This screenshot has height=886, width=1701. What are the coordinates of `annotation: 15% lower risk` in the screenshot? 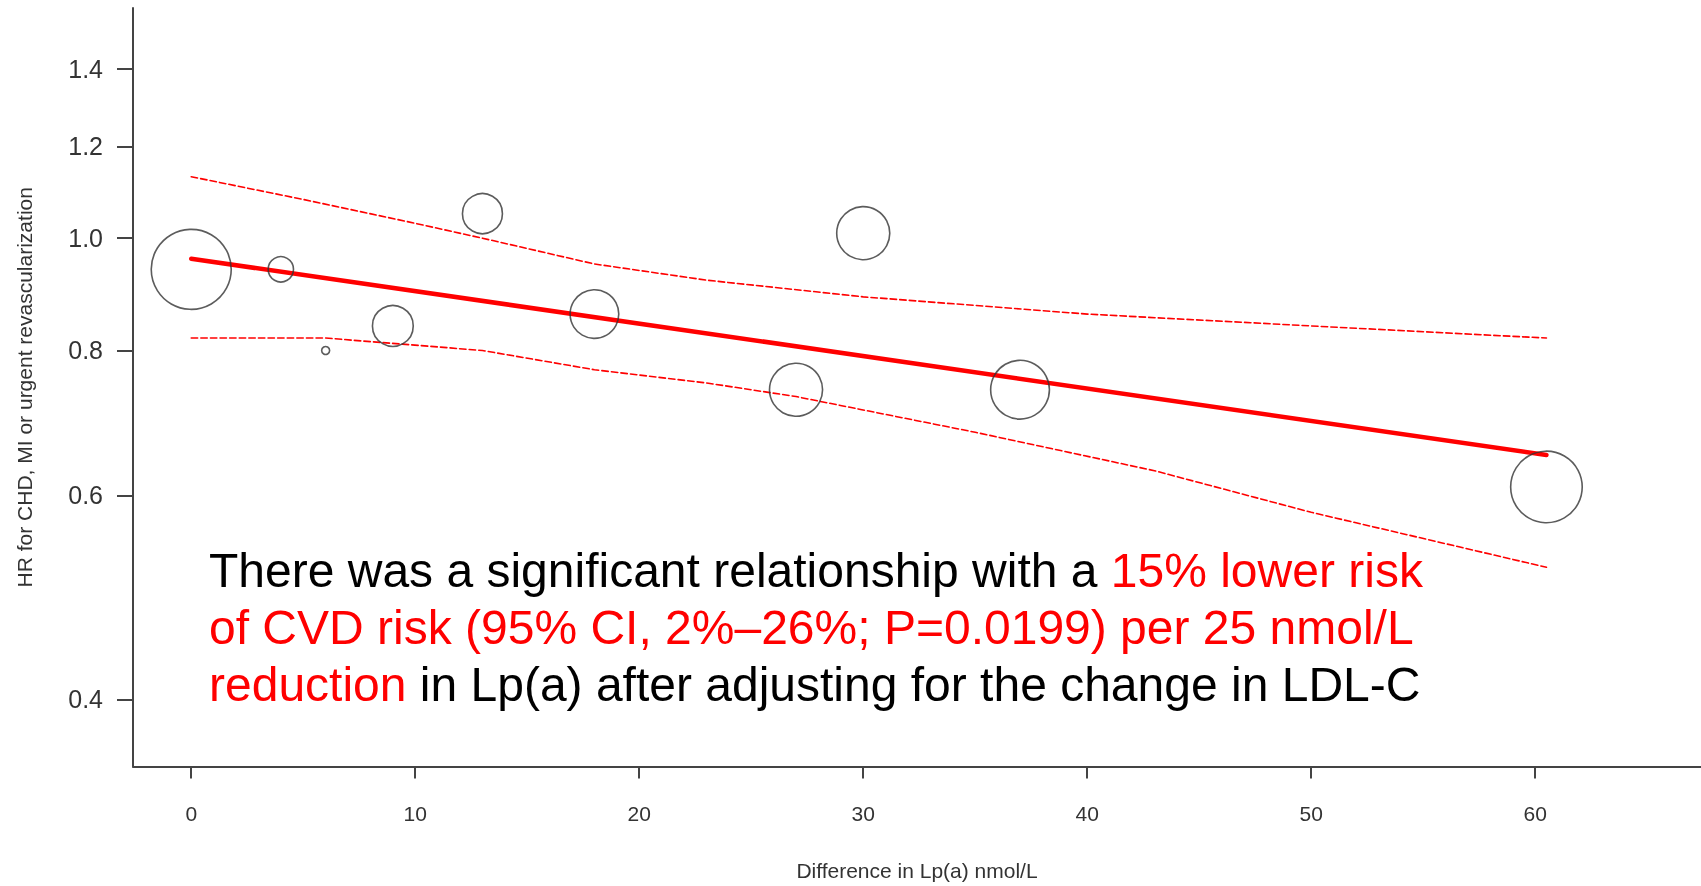 It's located at (1266, 570).